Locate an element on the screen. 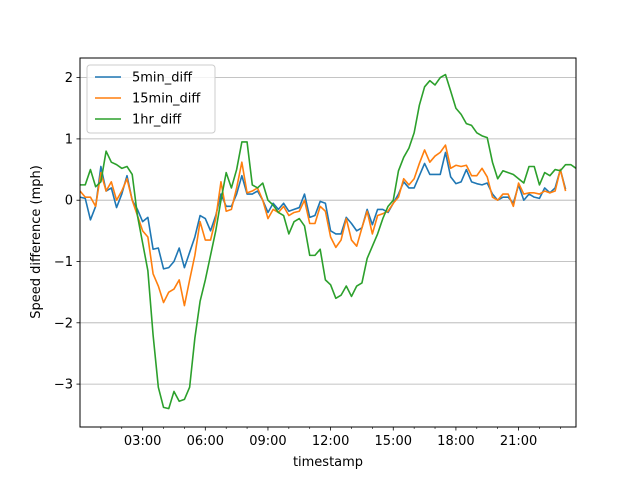 Image resolution: width=640 pixels, height=480 pixels. x-tick-label: 06:00 is located at coordinates (205, 441).